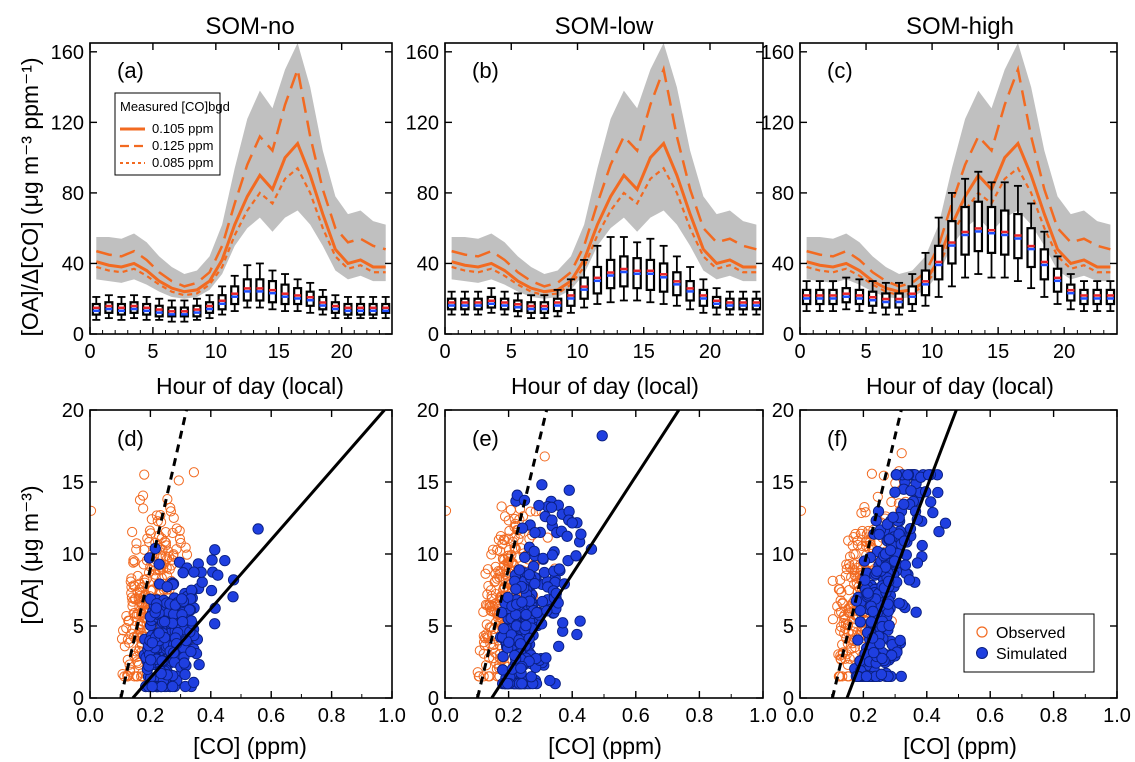  What do you see at coordinates (512, 554) in the screenshot?
I see `observed-fit-line` at bounding box center [512, 554].